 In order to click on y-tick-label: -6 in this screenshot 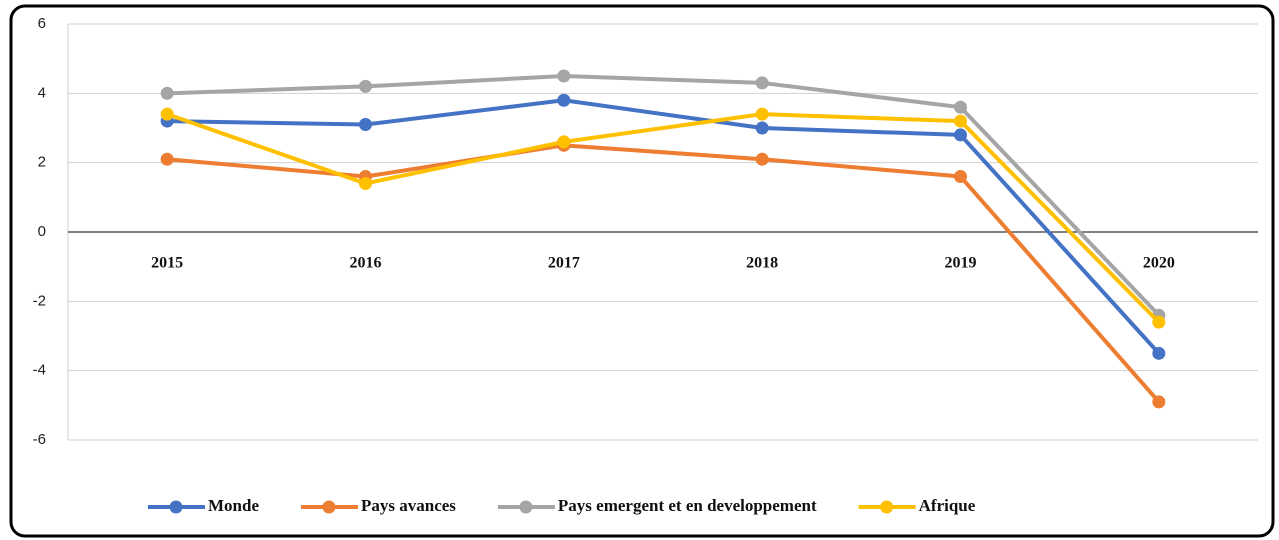, I will do `click(39, 439)`.